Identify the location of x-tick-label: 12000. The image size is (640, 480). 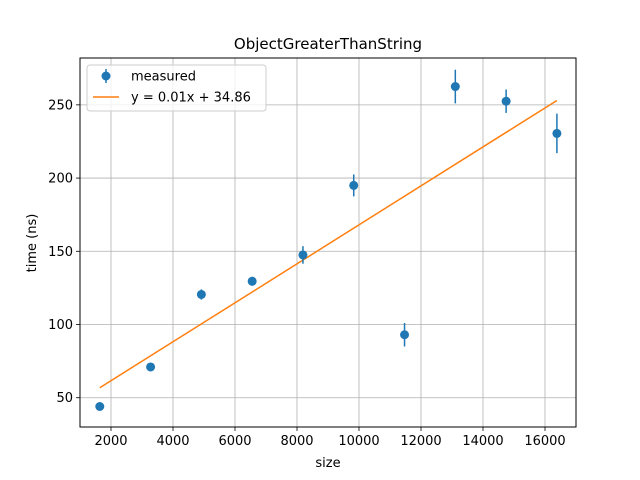
(420, 441).